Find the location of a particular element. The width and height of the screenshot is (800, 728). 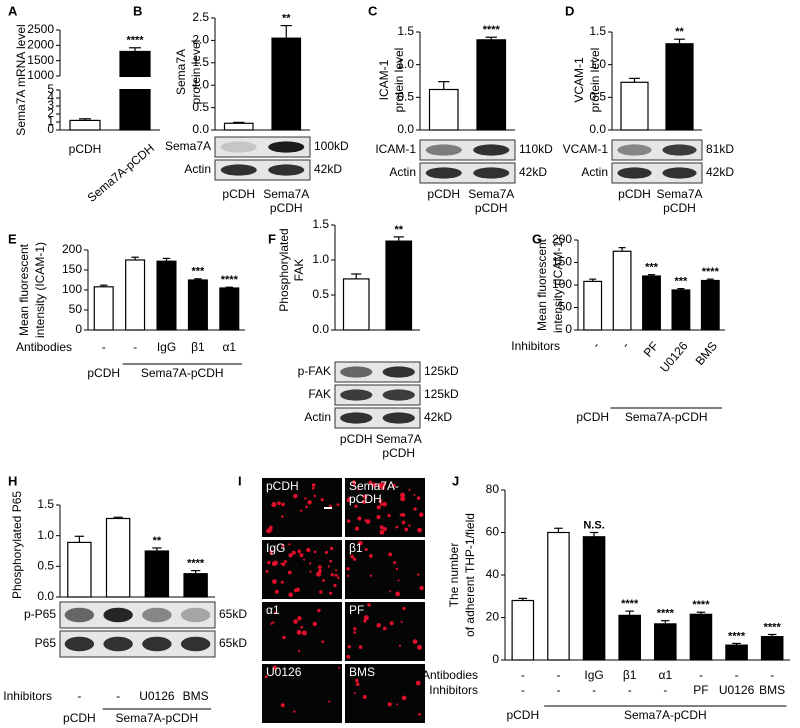

significance: *** is located at coordinates (198, 272).